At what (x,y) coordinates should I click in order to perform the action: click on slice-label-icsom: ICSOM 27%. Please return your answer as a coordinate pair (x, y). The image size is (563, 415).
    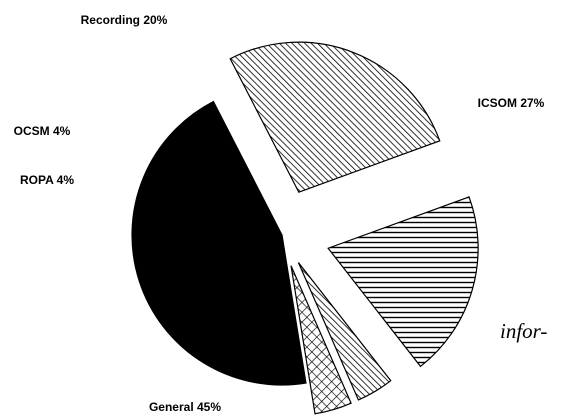
    Looking at the image, I should click on (511, 103).